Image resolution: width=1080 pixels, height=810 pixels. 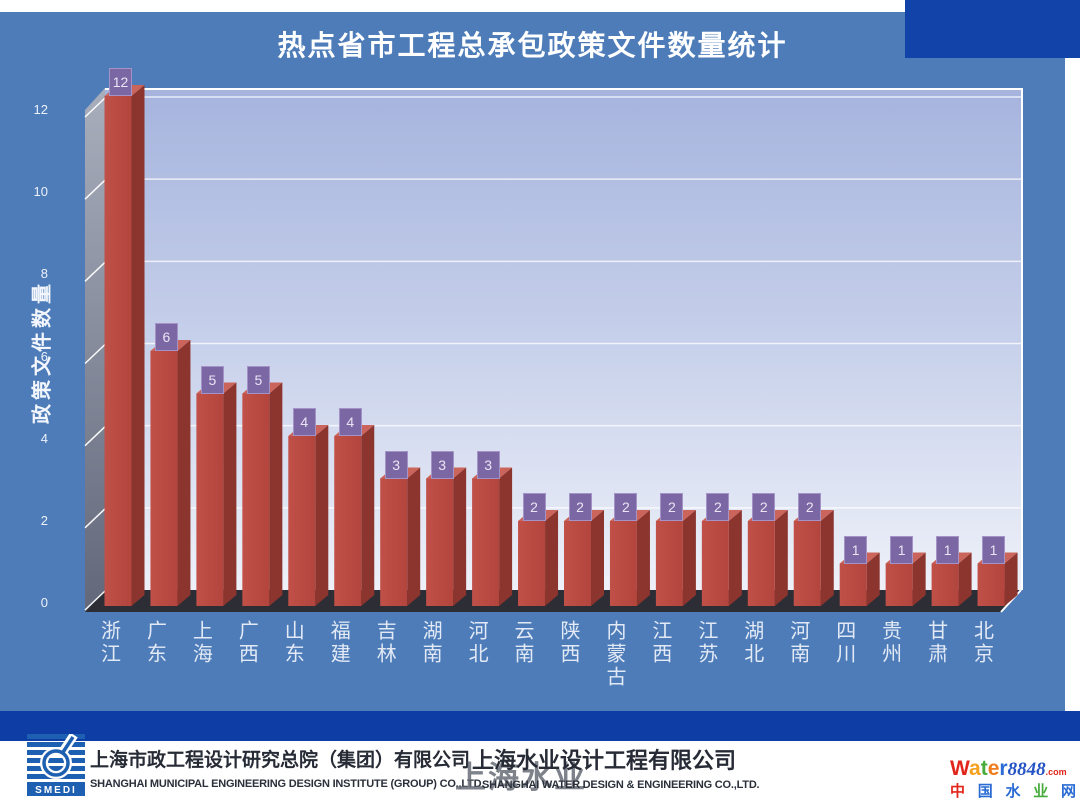 I want to click on water8848-cn-char: 业, so click(x=1041, y=791).